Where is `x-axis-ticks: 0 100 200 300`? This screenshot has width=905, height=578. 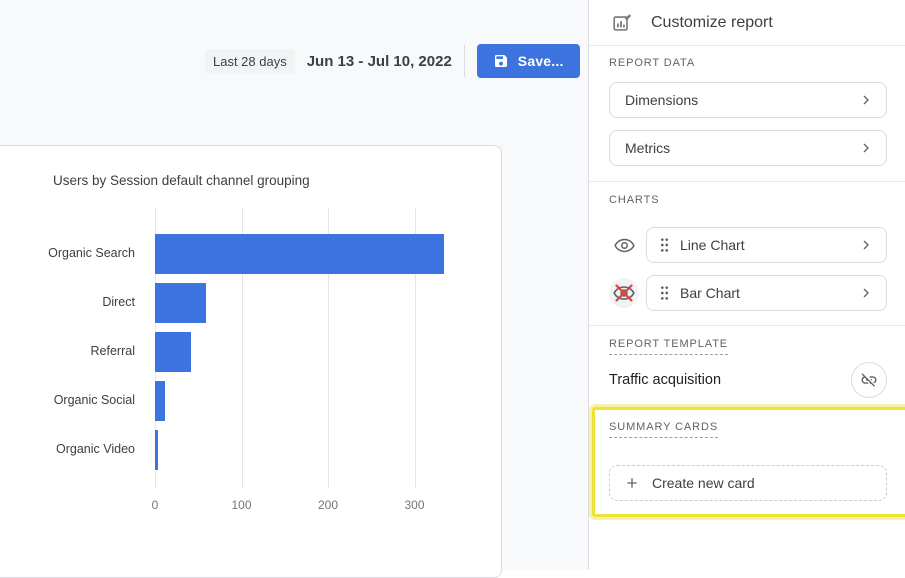 x-axis-ticks: 0 100 200 300 is located at coordinates (326, 506).